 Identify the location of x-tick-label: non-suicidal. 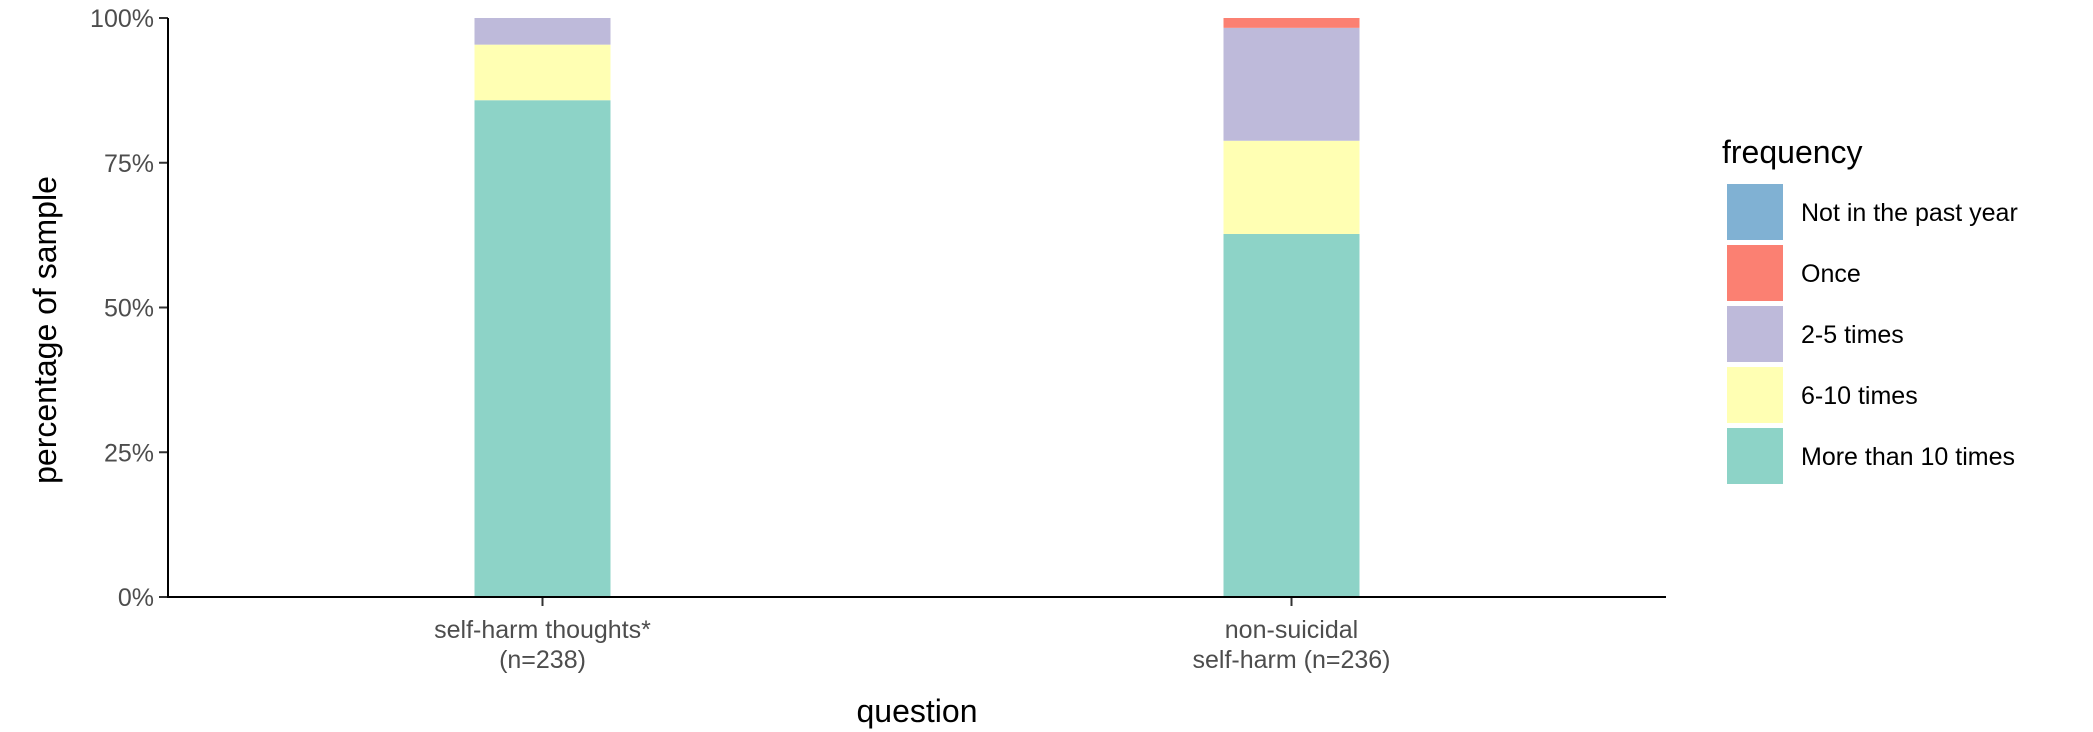
(1291, 630).